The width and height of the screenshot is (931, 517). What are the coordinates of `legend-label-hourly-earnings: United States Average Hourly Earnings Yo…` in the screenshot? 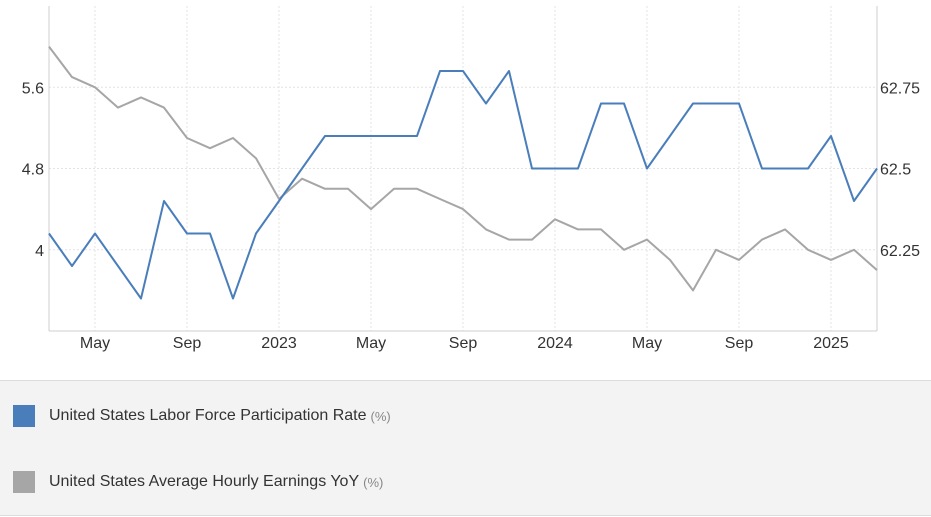 It's located at (204, 481).